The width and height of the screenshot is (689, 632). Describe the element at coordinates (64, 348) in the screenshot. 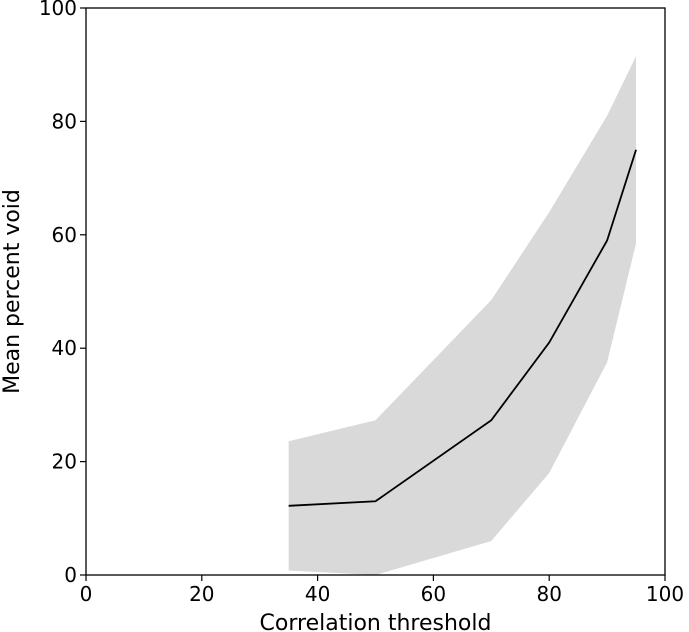

I see `y-tick-label: 40` at that location.